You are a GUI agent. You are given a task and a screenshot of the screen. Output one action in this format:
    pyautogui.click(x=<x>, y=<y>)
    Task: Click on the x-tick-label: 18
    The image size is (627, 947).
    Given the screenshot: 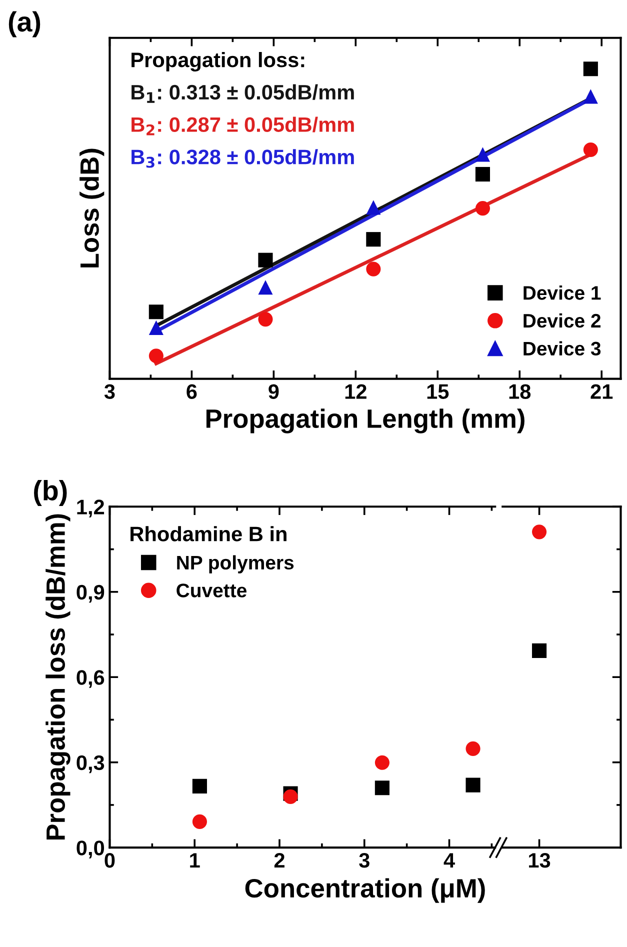 What is the action you would take?
    pyautogui.click(x=520, y=391)
    